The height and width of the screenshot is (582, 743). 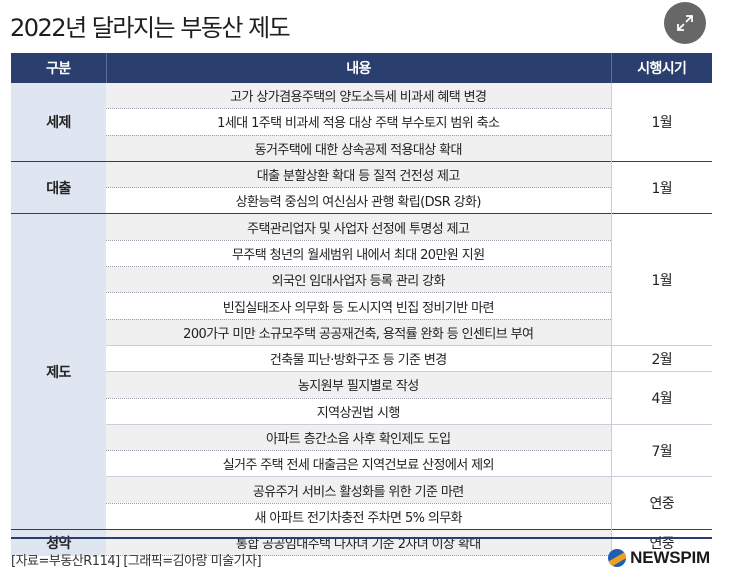 I want to click on page-title: 2022년 달라지는 부동산 제도, so click(x=150, y=28).